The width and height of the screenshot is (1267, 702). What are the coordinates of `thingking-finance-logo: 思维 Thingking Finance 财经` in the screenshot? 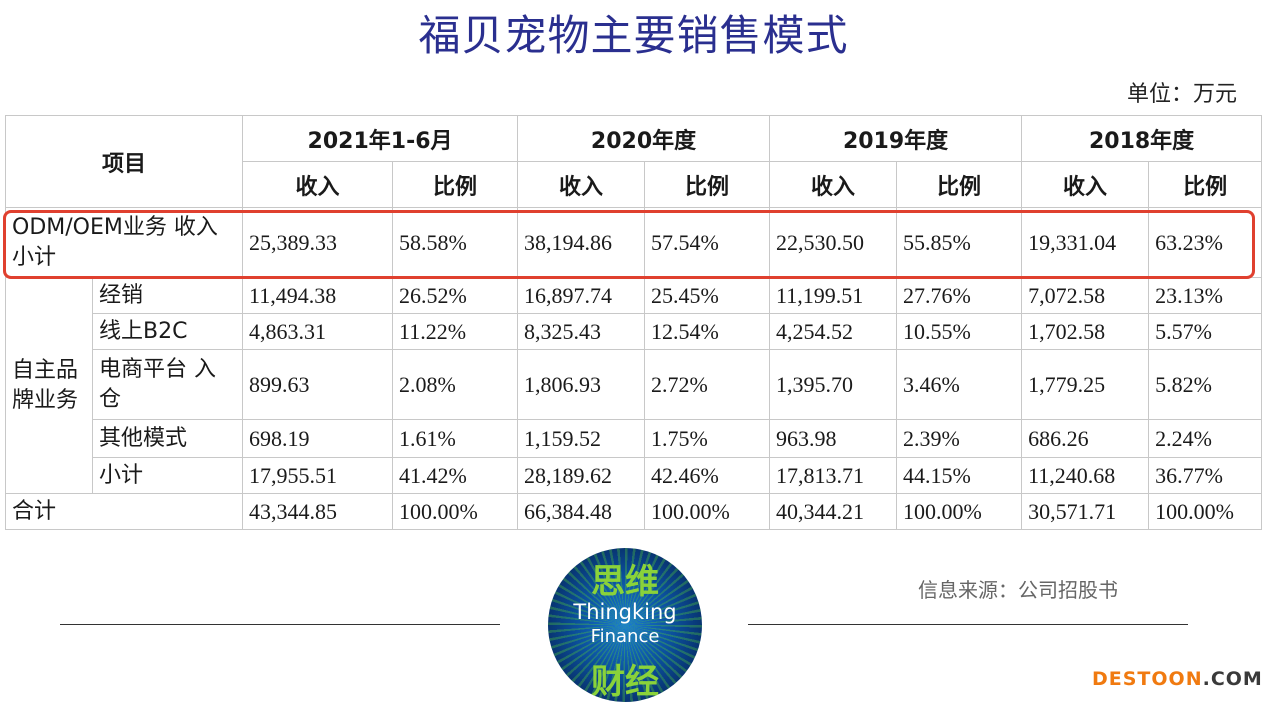 It's located at (625, 625).